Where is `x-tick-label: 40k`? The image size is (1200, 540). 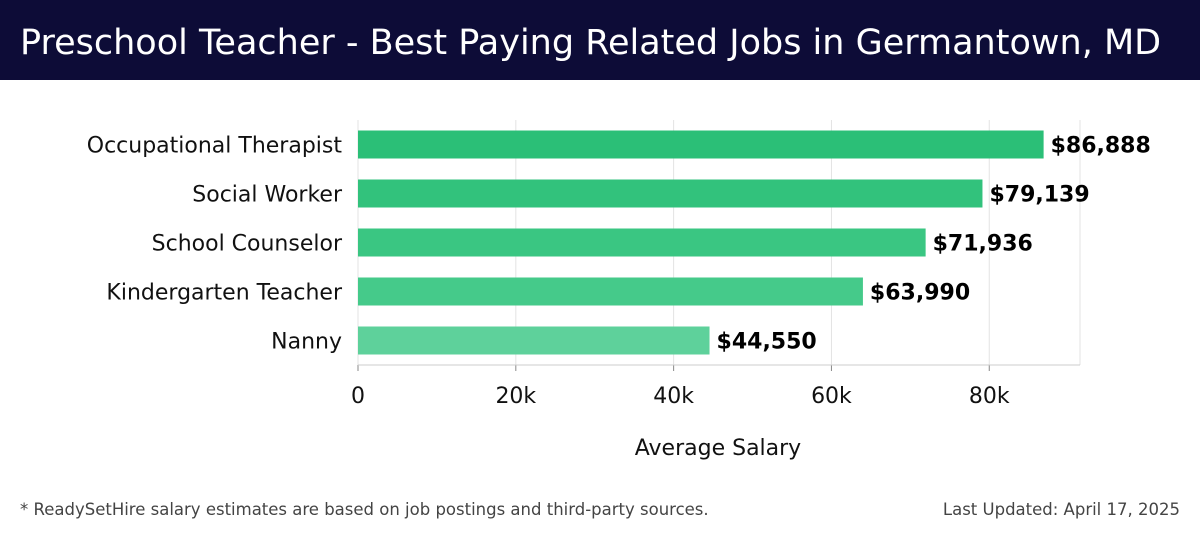 x-tick-label: 40k is located at coordinates (673, 396).